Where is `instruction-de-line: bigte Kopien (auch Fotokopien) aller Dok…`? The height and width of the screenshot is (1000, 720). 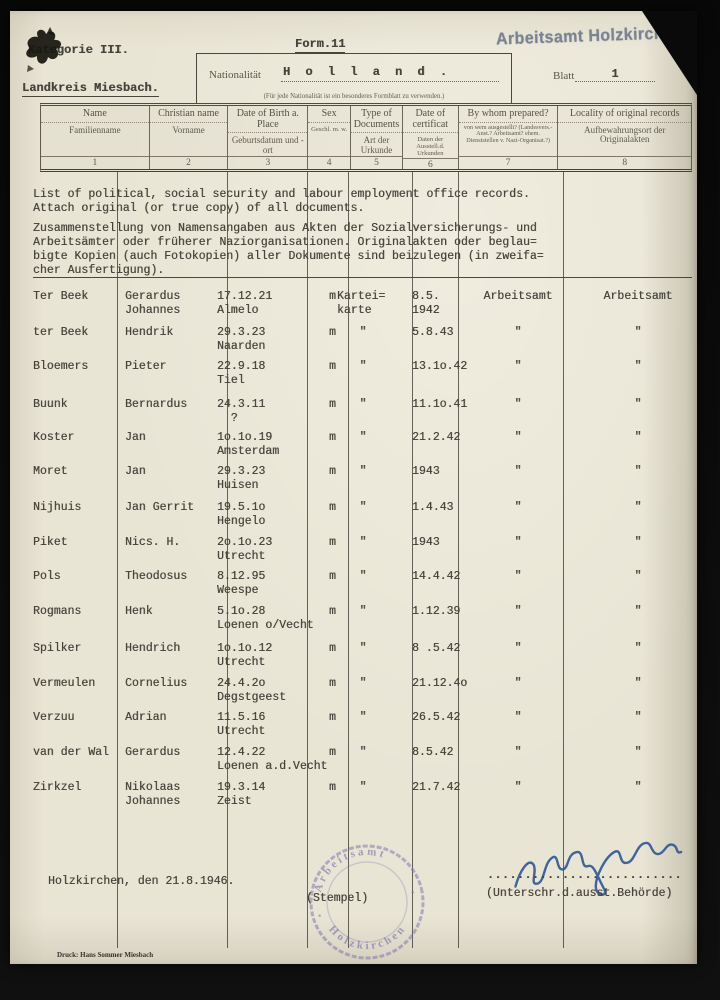 instruction-de-line: bigte Kopien (auch Fotokopien) aller Dok… is located at coordinates (288, 256).